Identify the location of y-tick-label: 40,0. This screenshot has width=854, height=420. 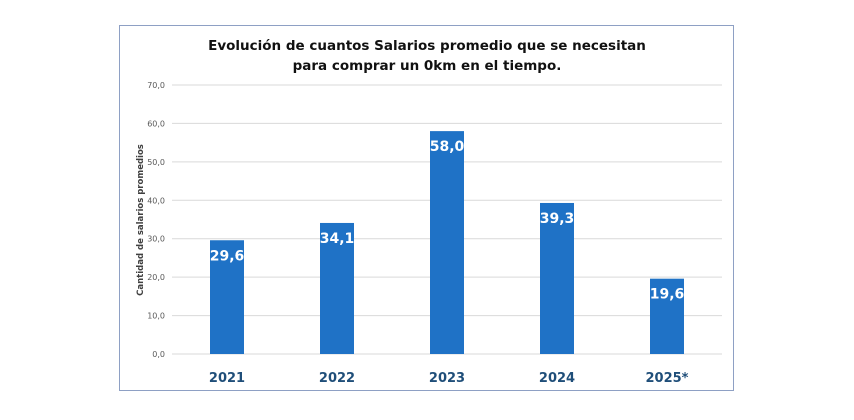
(156, 200).